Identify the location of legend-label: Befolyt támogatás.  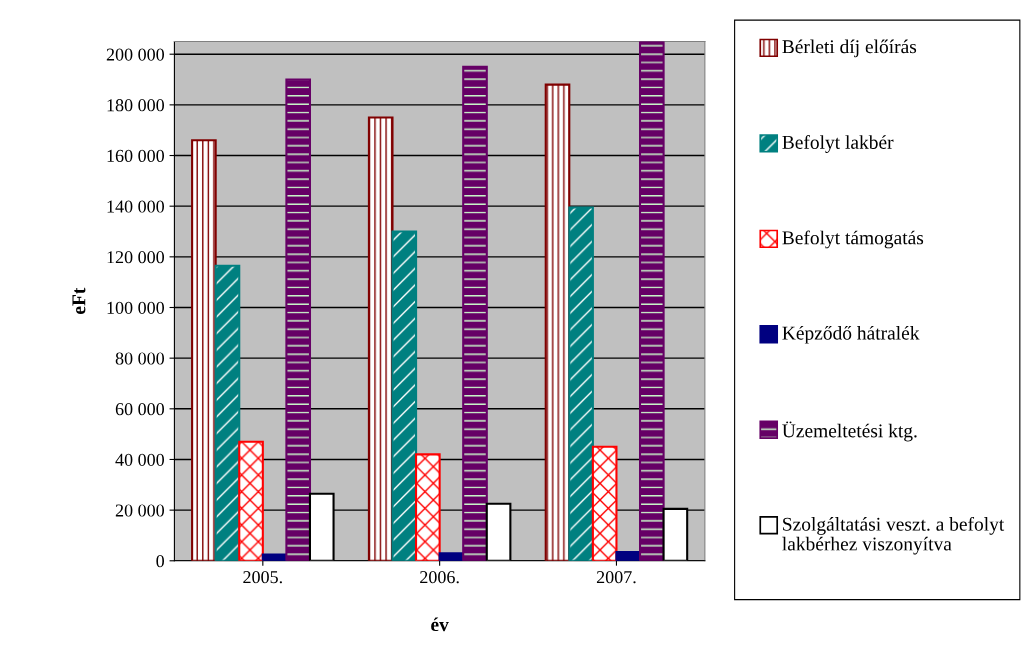
(853, 239).